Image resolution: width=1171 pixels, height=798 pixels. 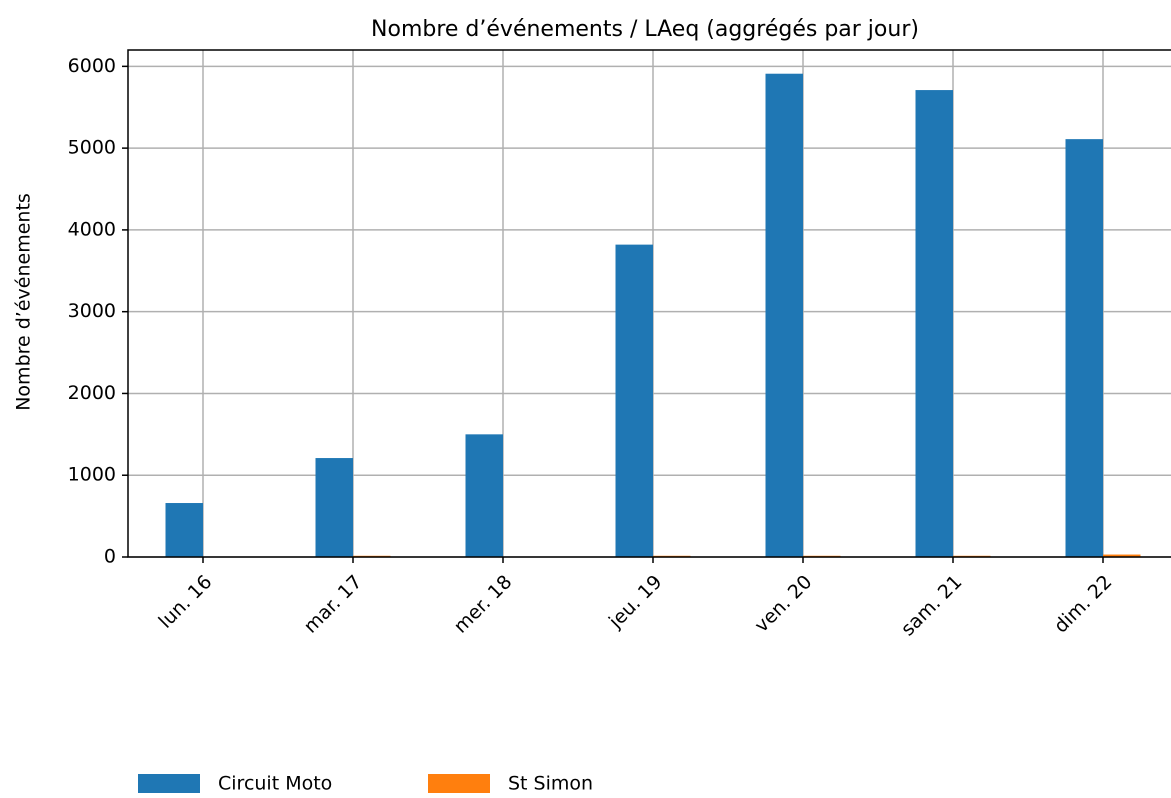 What do you see at coordinates (92, 148) in the screenshot?
I see `y-tick-label: 5000` at bounding box center [92, 148].